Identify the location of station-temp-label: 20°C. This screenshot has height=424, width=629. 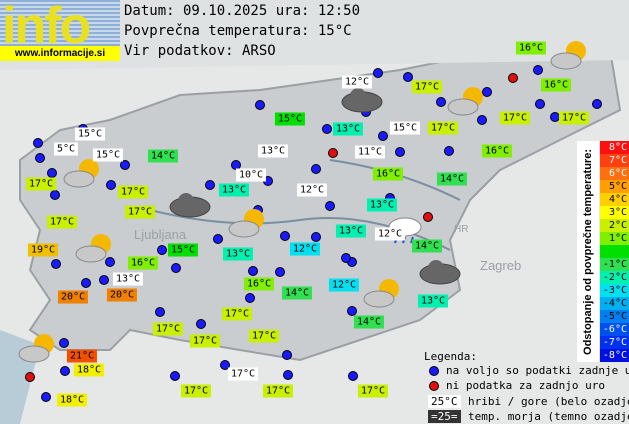
(122, 295).